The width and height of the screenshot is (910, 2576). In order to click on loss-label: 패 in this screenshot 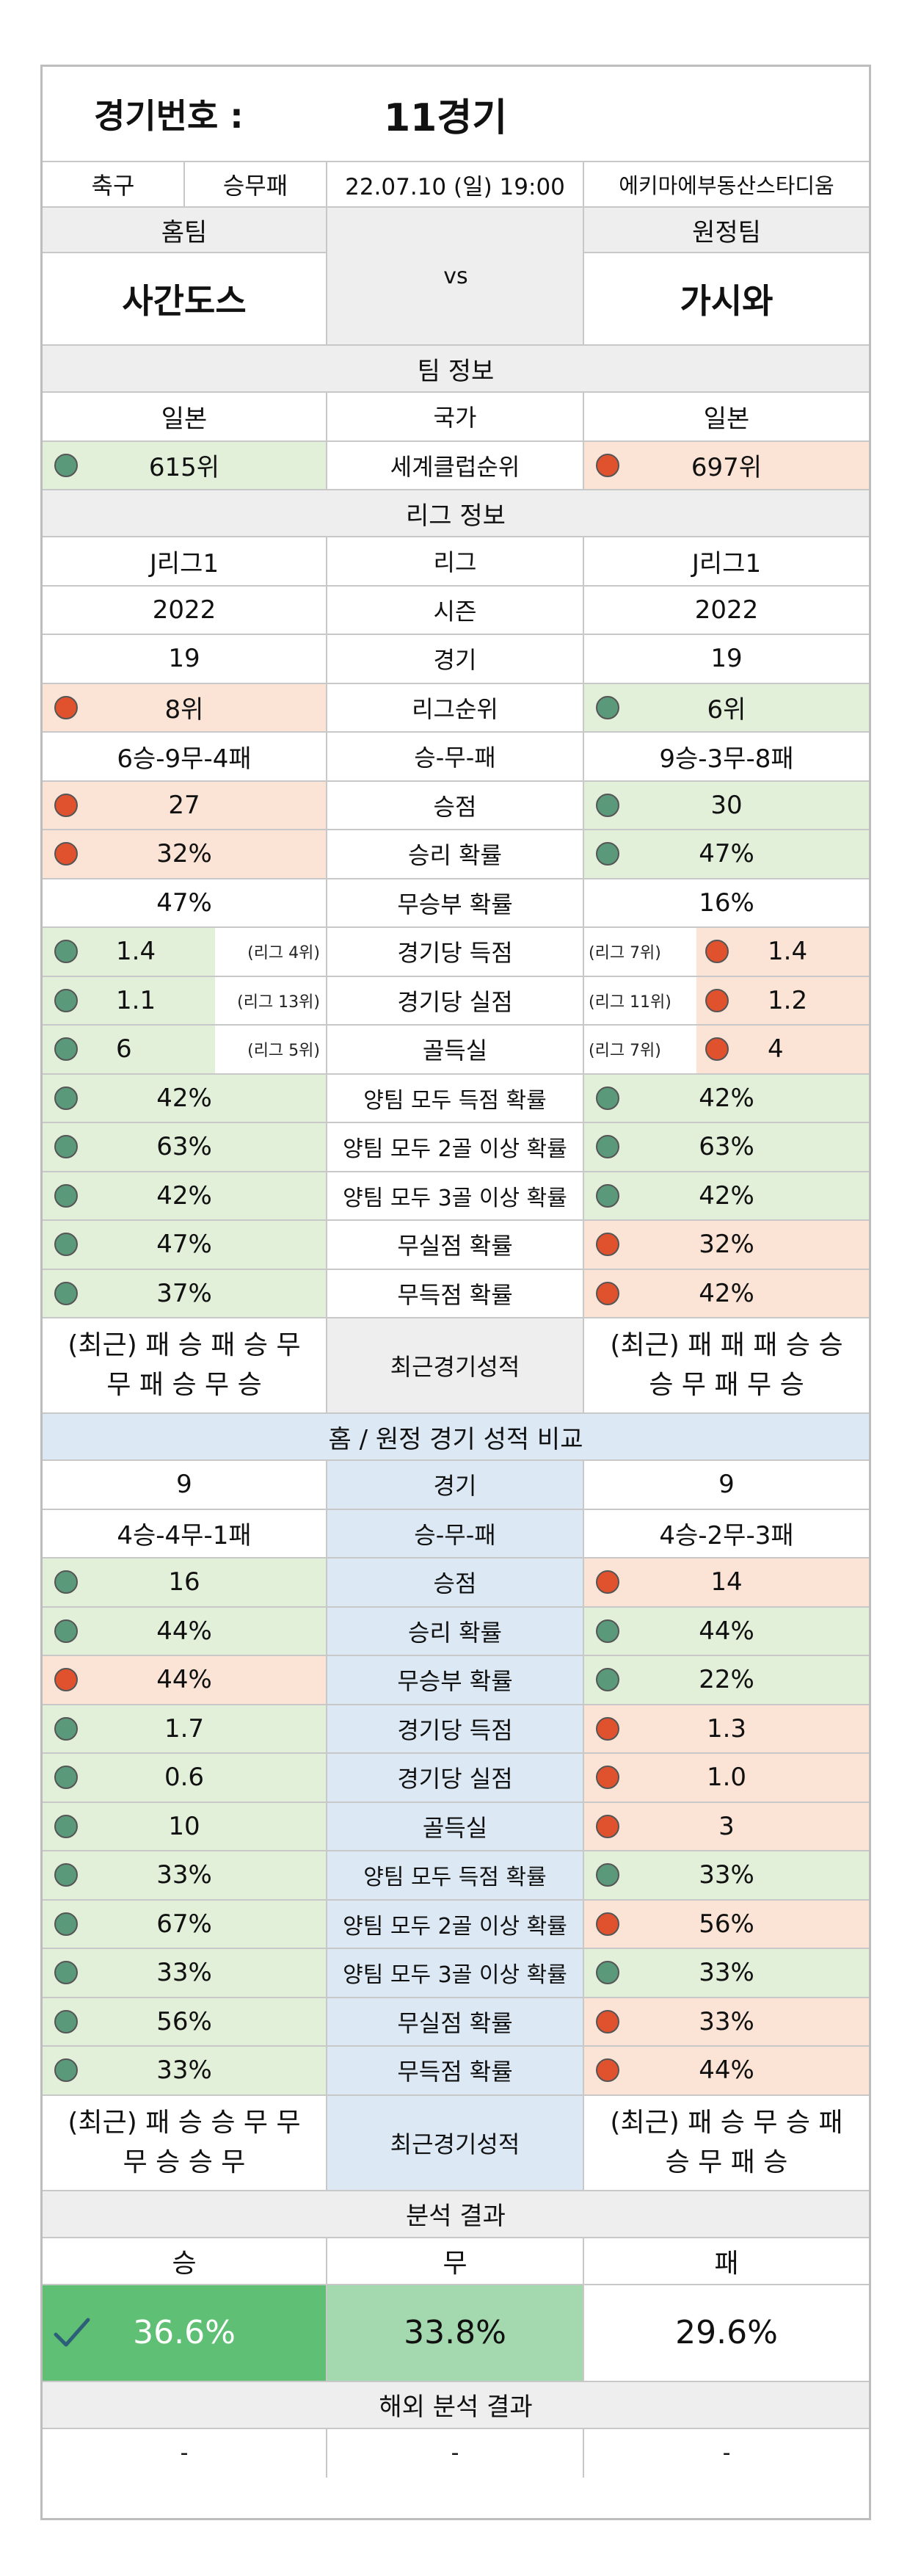, I will do `click(727, 2262)`.